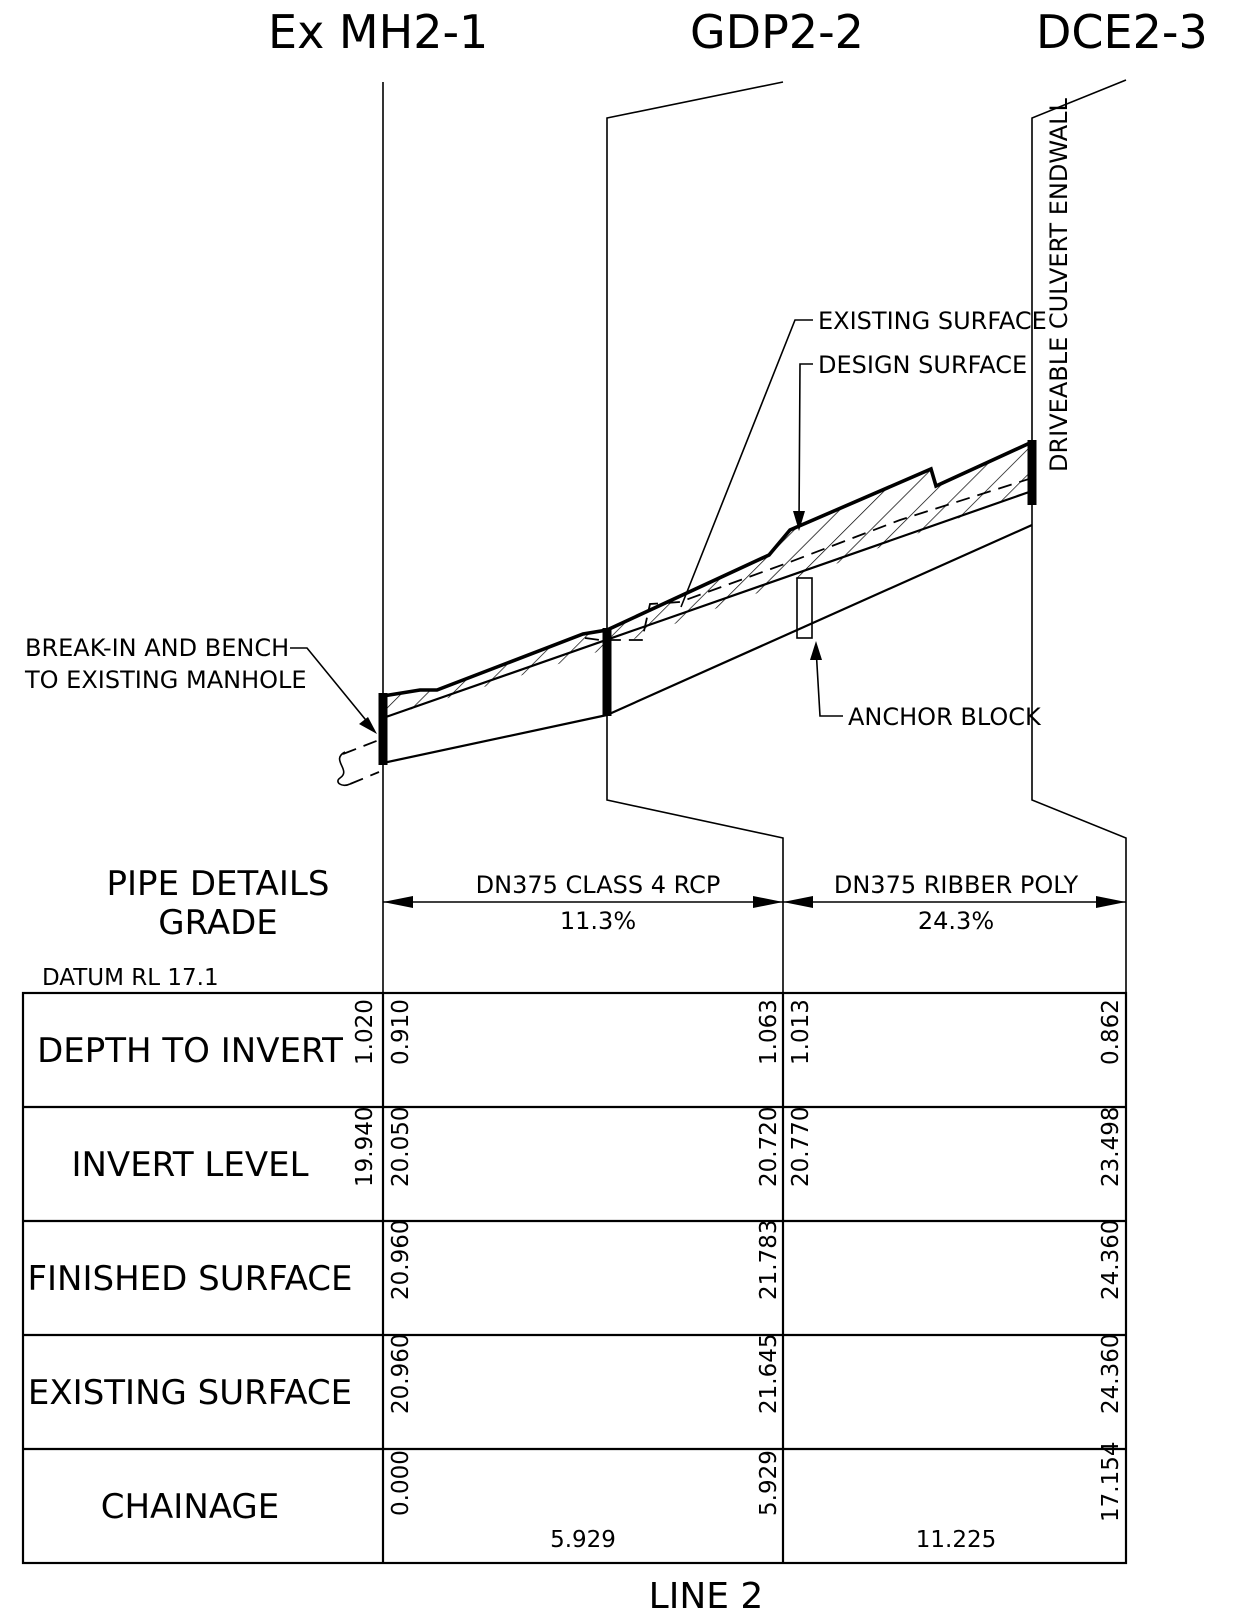  Describe the element at coordinates (829, 682) in the screenshot. I see `callout-leader-anchor-block` at that location.